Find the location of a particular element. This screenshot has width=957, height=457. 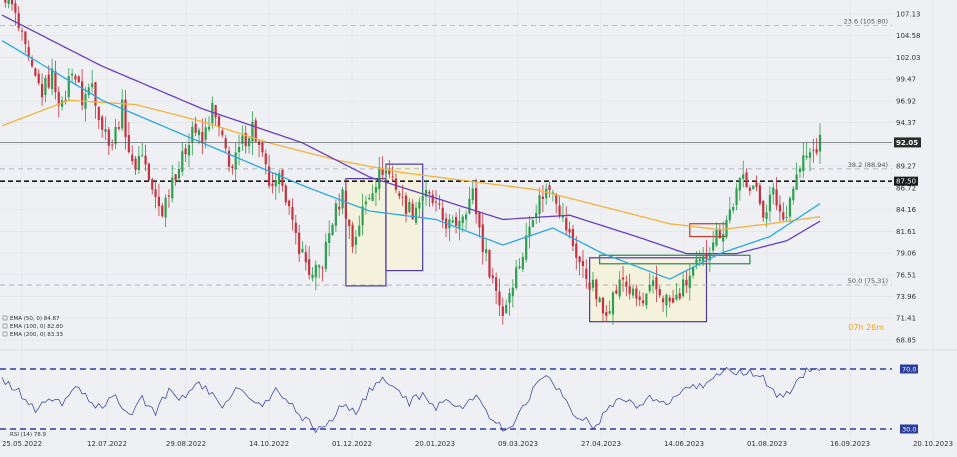

x-tick: 20.01.2023 is located at coordinates (435, 444).